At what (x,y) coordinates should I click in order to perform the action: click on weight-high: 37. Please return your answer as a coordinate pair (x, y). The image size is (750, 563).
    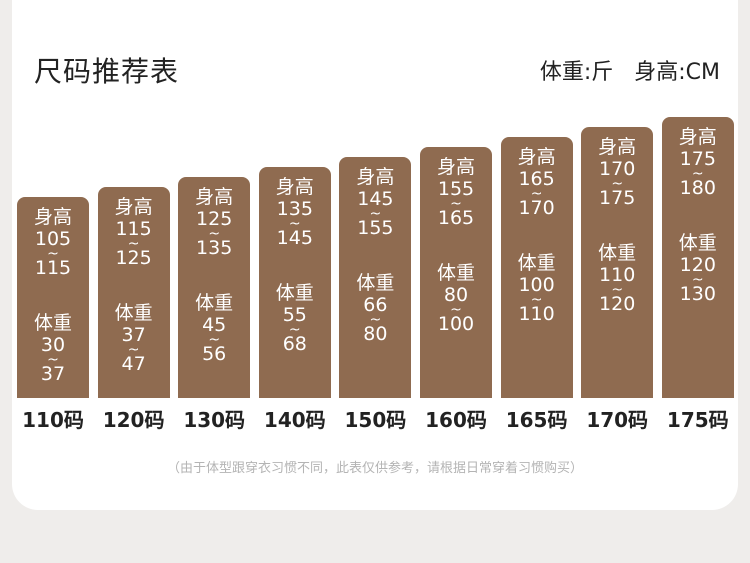
    Looking at the image, I should click on (53, 374).